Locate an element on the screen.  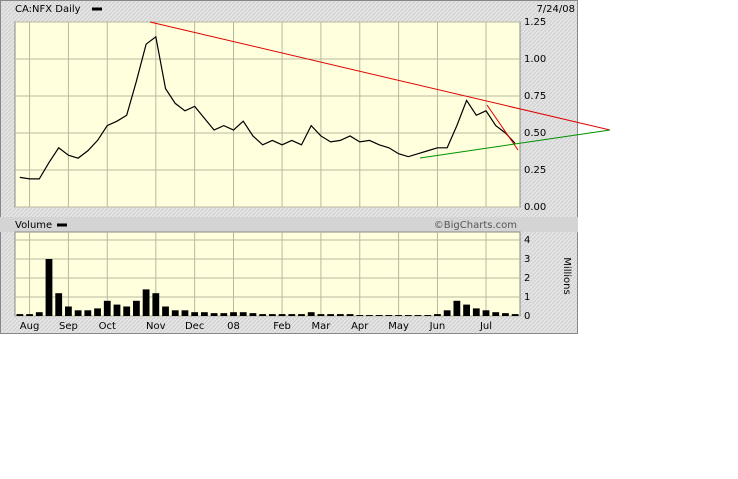
x-tick-label: Mar is located at coordinates (321, 326).